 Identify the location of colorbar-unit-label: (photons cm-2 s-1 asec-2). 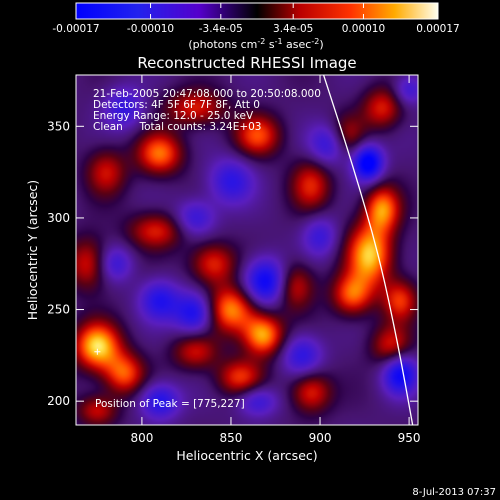
(255, 44).